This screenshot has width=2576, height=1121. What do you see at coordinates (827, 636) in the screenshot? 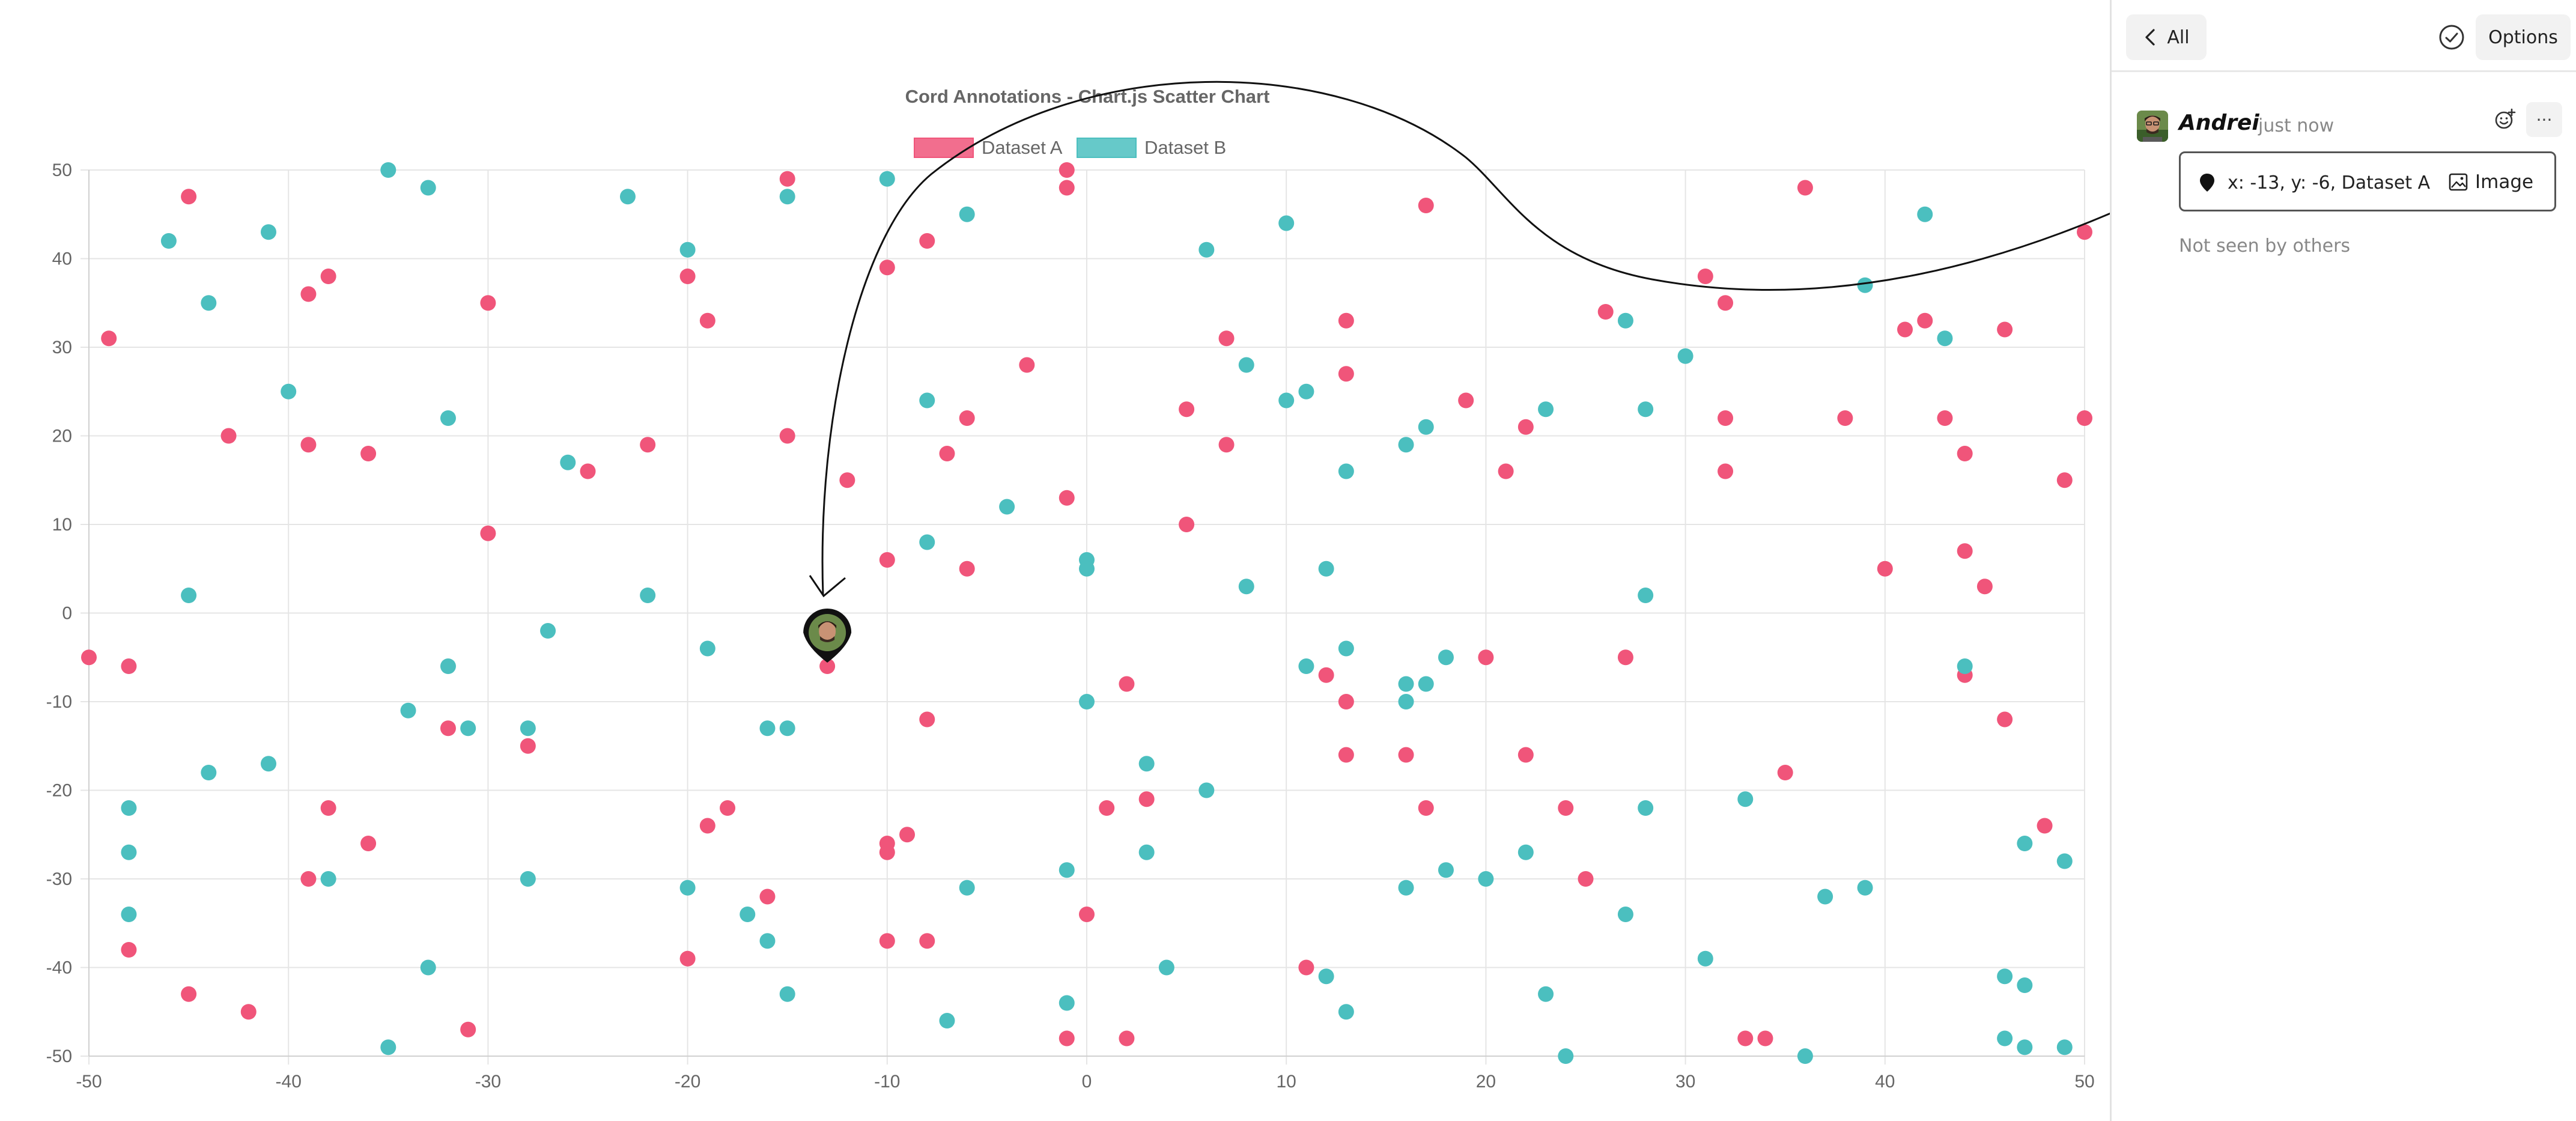
I see `annotation-pin` at bounding box center [827, 636].